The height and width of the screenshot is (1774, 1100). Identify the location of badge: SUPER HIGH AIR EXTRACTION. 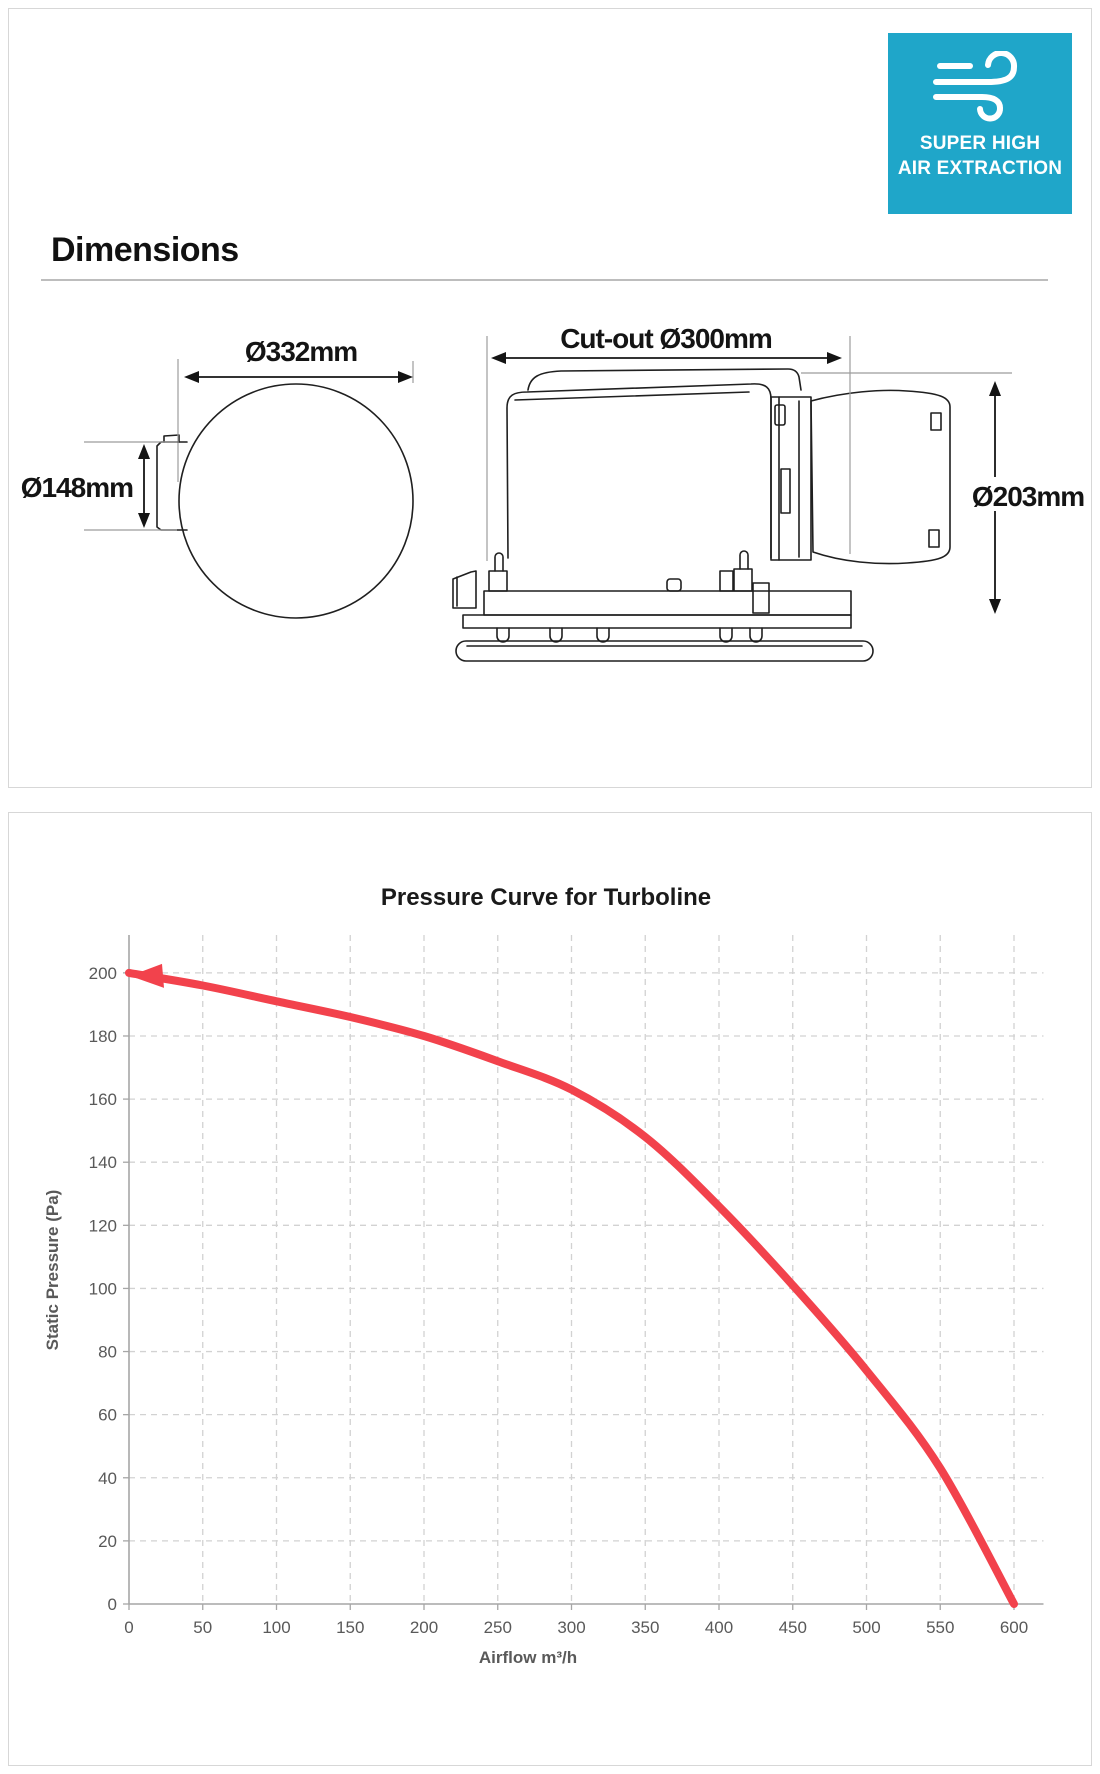
(980, 123).